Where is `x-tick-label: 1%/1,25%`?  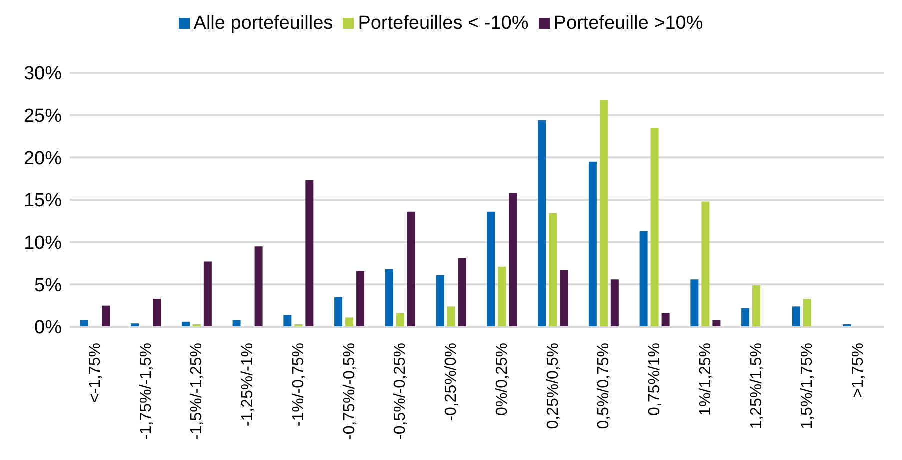 x-tick-label: 1%/1,25% is located at coordinates (705, 379).